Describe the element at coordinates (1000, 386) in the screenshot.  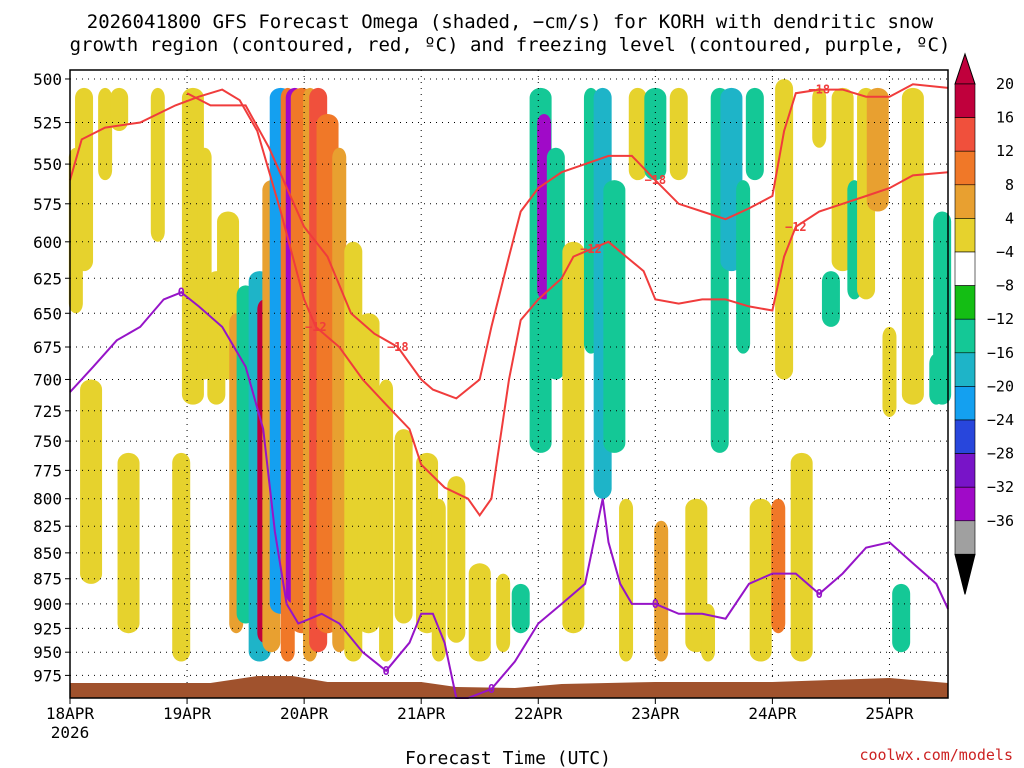
I see `colorbar-label: −20` at that location.